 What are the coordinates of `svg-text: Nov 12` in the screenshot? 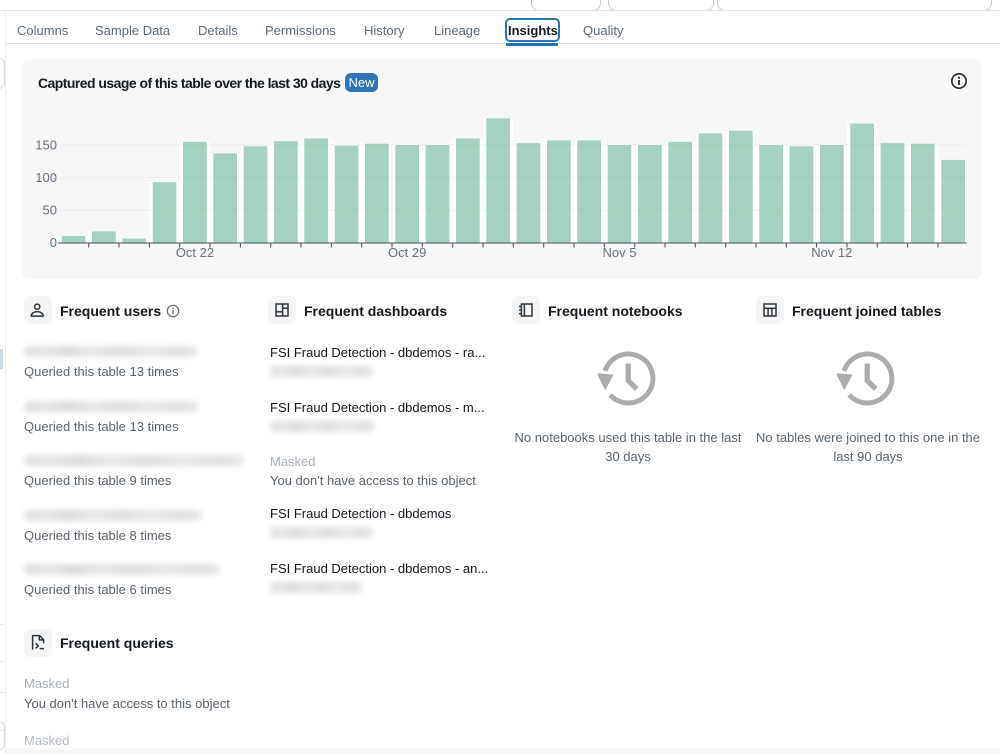 It's located at (831, 252).